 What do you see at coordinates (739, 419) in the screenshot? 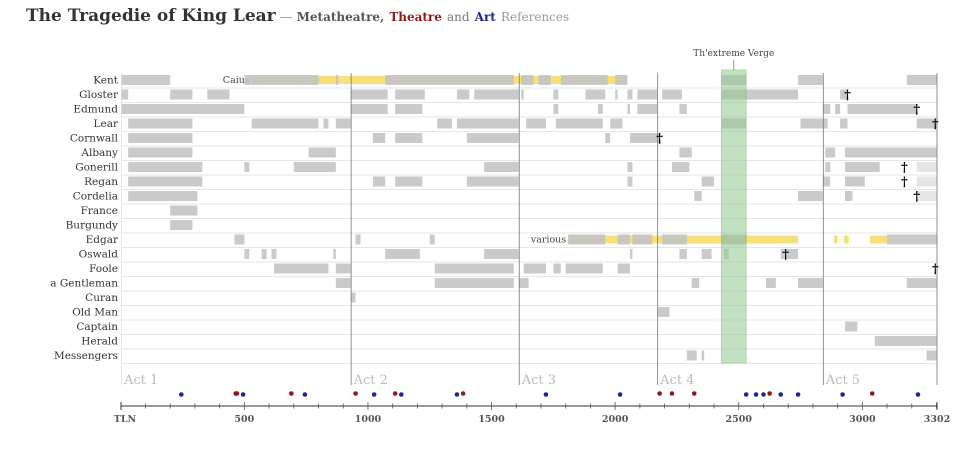
I see `x-tick-label: 2500` at bounding box center [739, 419].